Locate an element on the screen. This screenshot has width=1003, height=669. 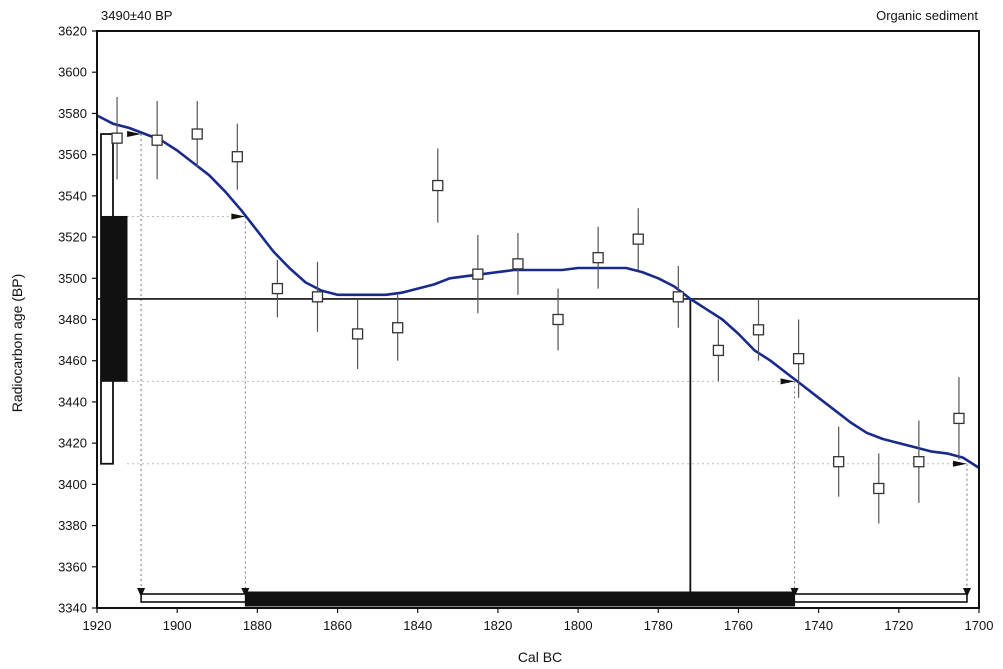
y-tick-label: 3420 is located at coordinates (72, 443).